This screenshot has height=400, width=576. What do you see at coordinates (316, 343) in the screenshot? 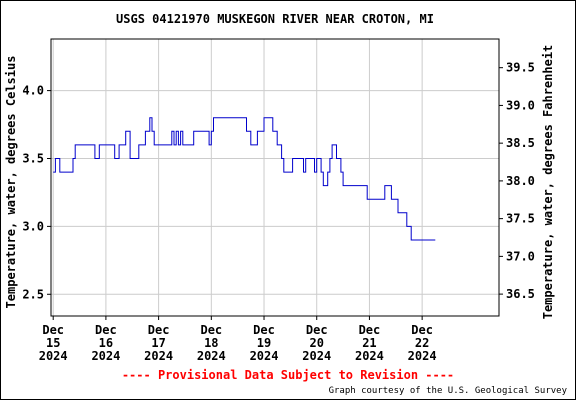
I see `x-tick-label: 20` at bounding box center [316, 343].